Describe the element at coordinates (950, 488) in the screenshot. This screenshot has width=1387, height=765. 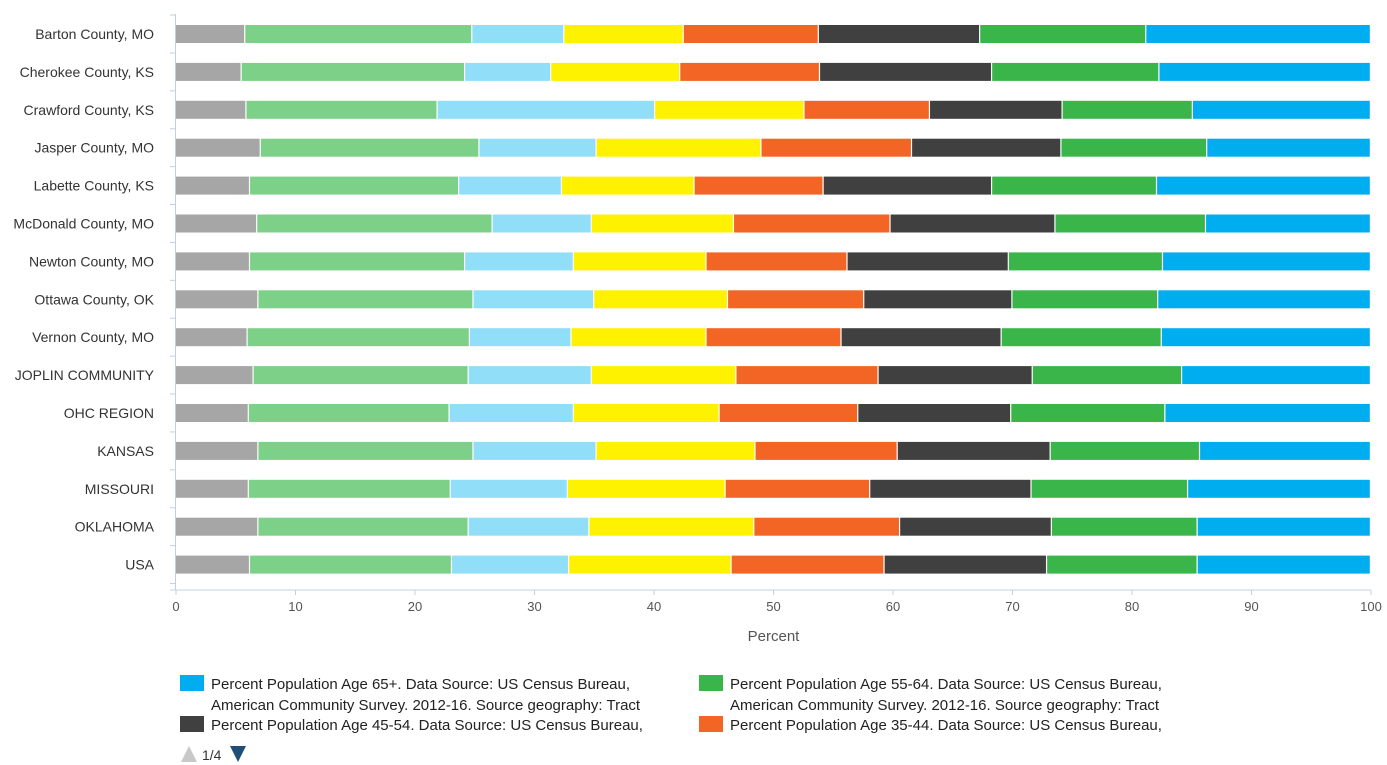
I see `bar-segment-missouri-s5` at that location.